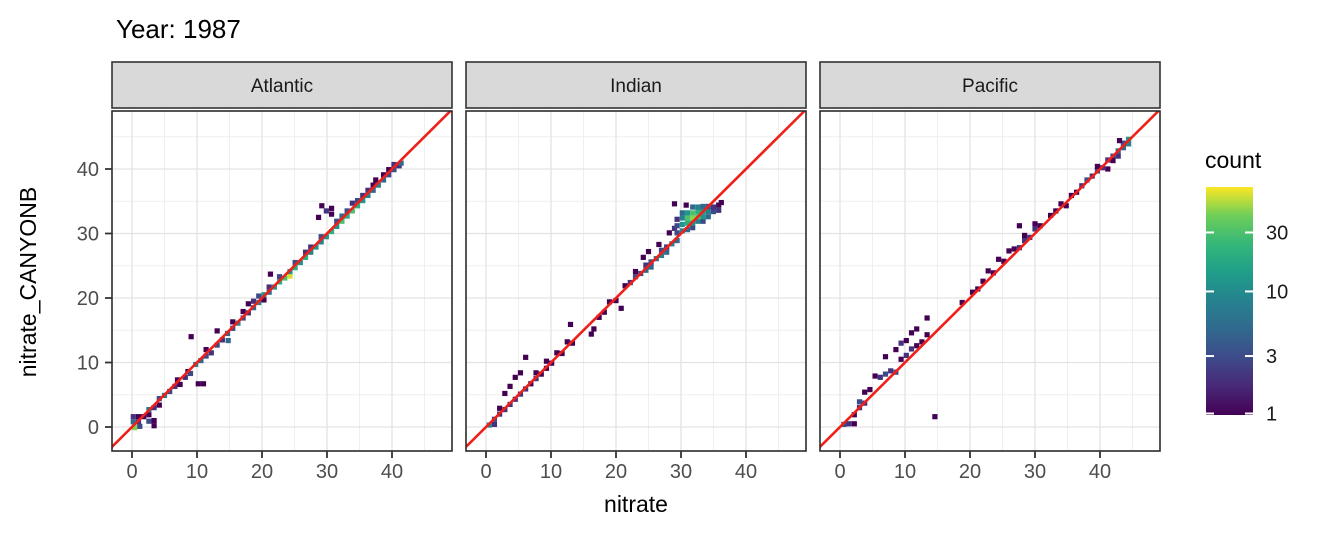 Image resolution: width=1344 pixels, height=537 pixels. I want to click on x-axis-tick-label: 10, so click(551, 472).